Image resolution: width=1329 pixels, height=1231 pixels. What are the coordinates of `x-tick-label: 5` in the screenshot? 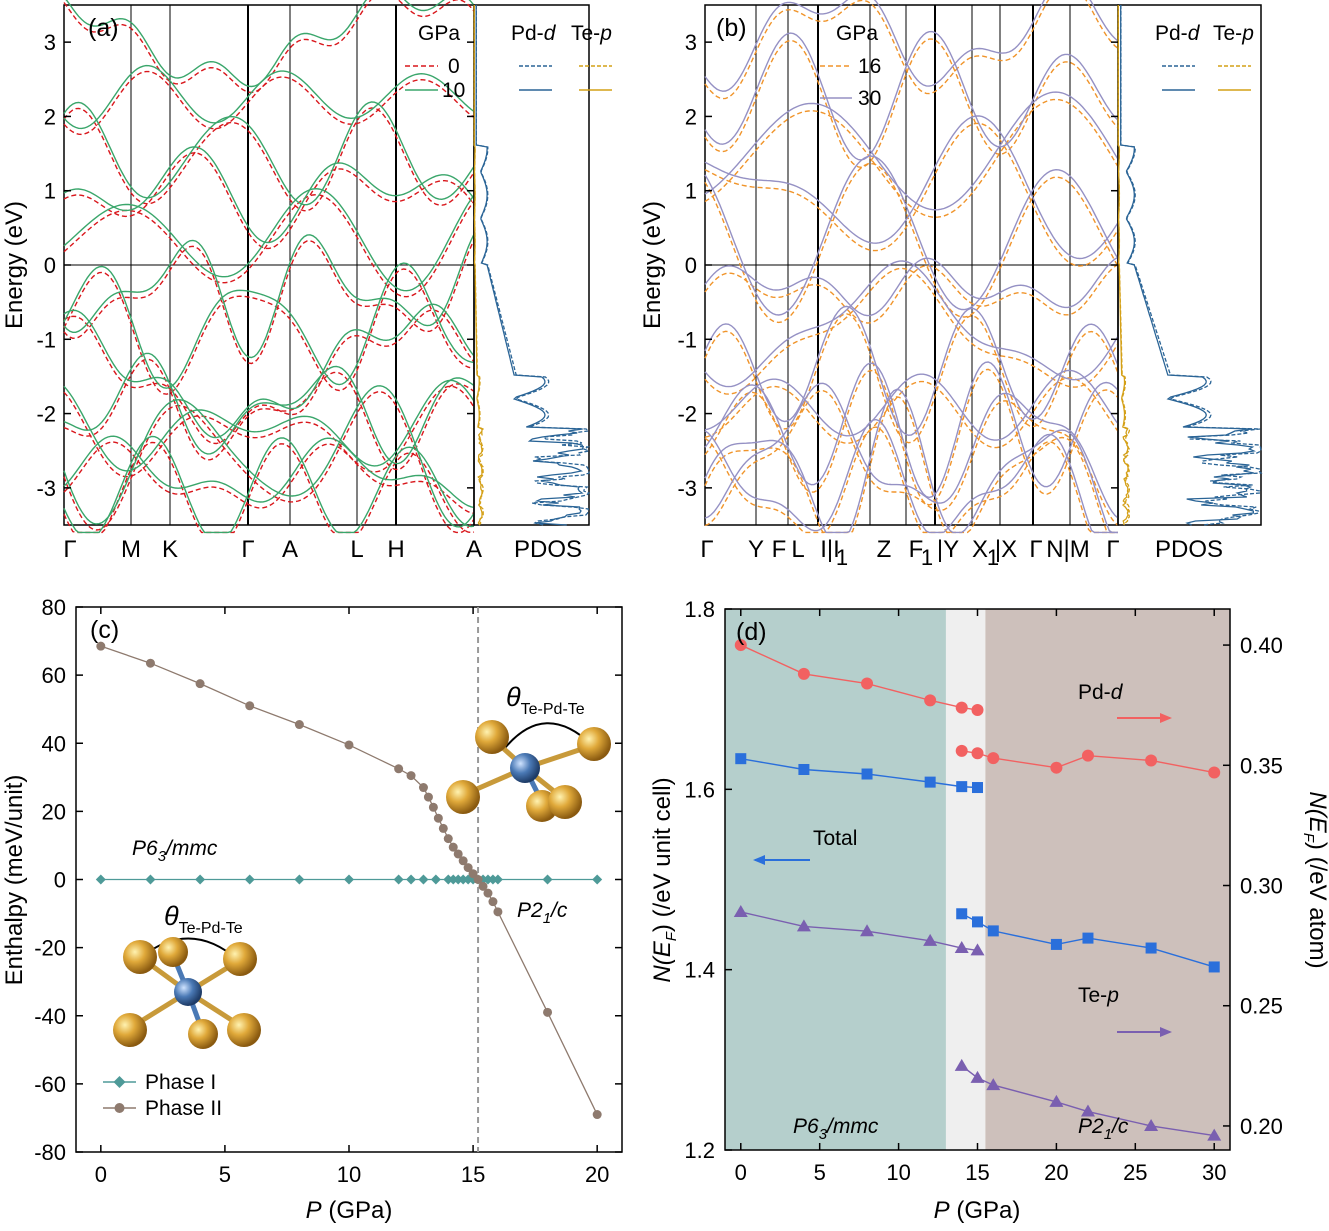 It's located at (820, 1172).